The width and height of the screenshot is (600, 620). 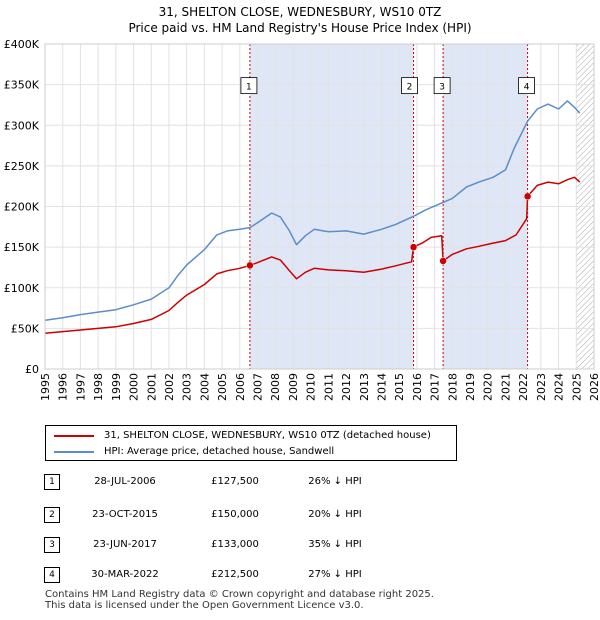 What do you see at coordinates (541, 387) in the screenshot?
I see `x-tick-label: 2023` at bounding box center [541, 387].